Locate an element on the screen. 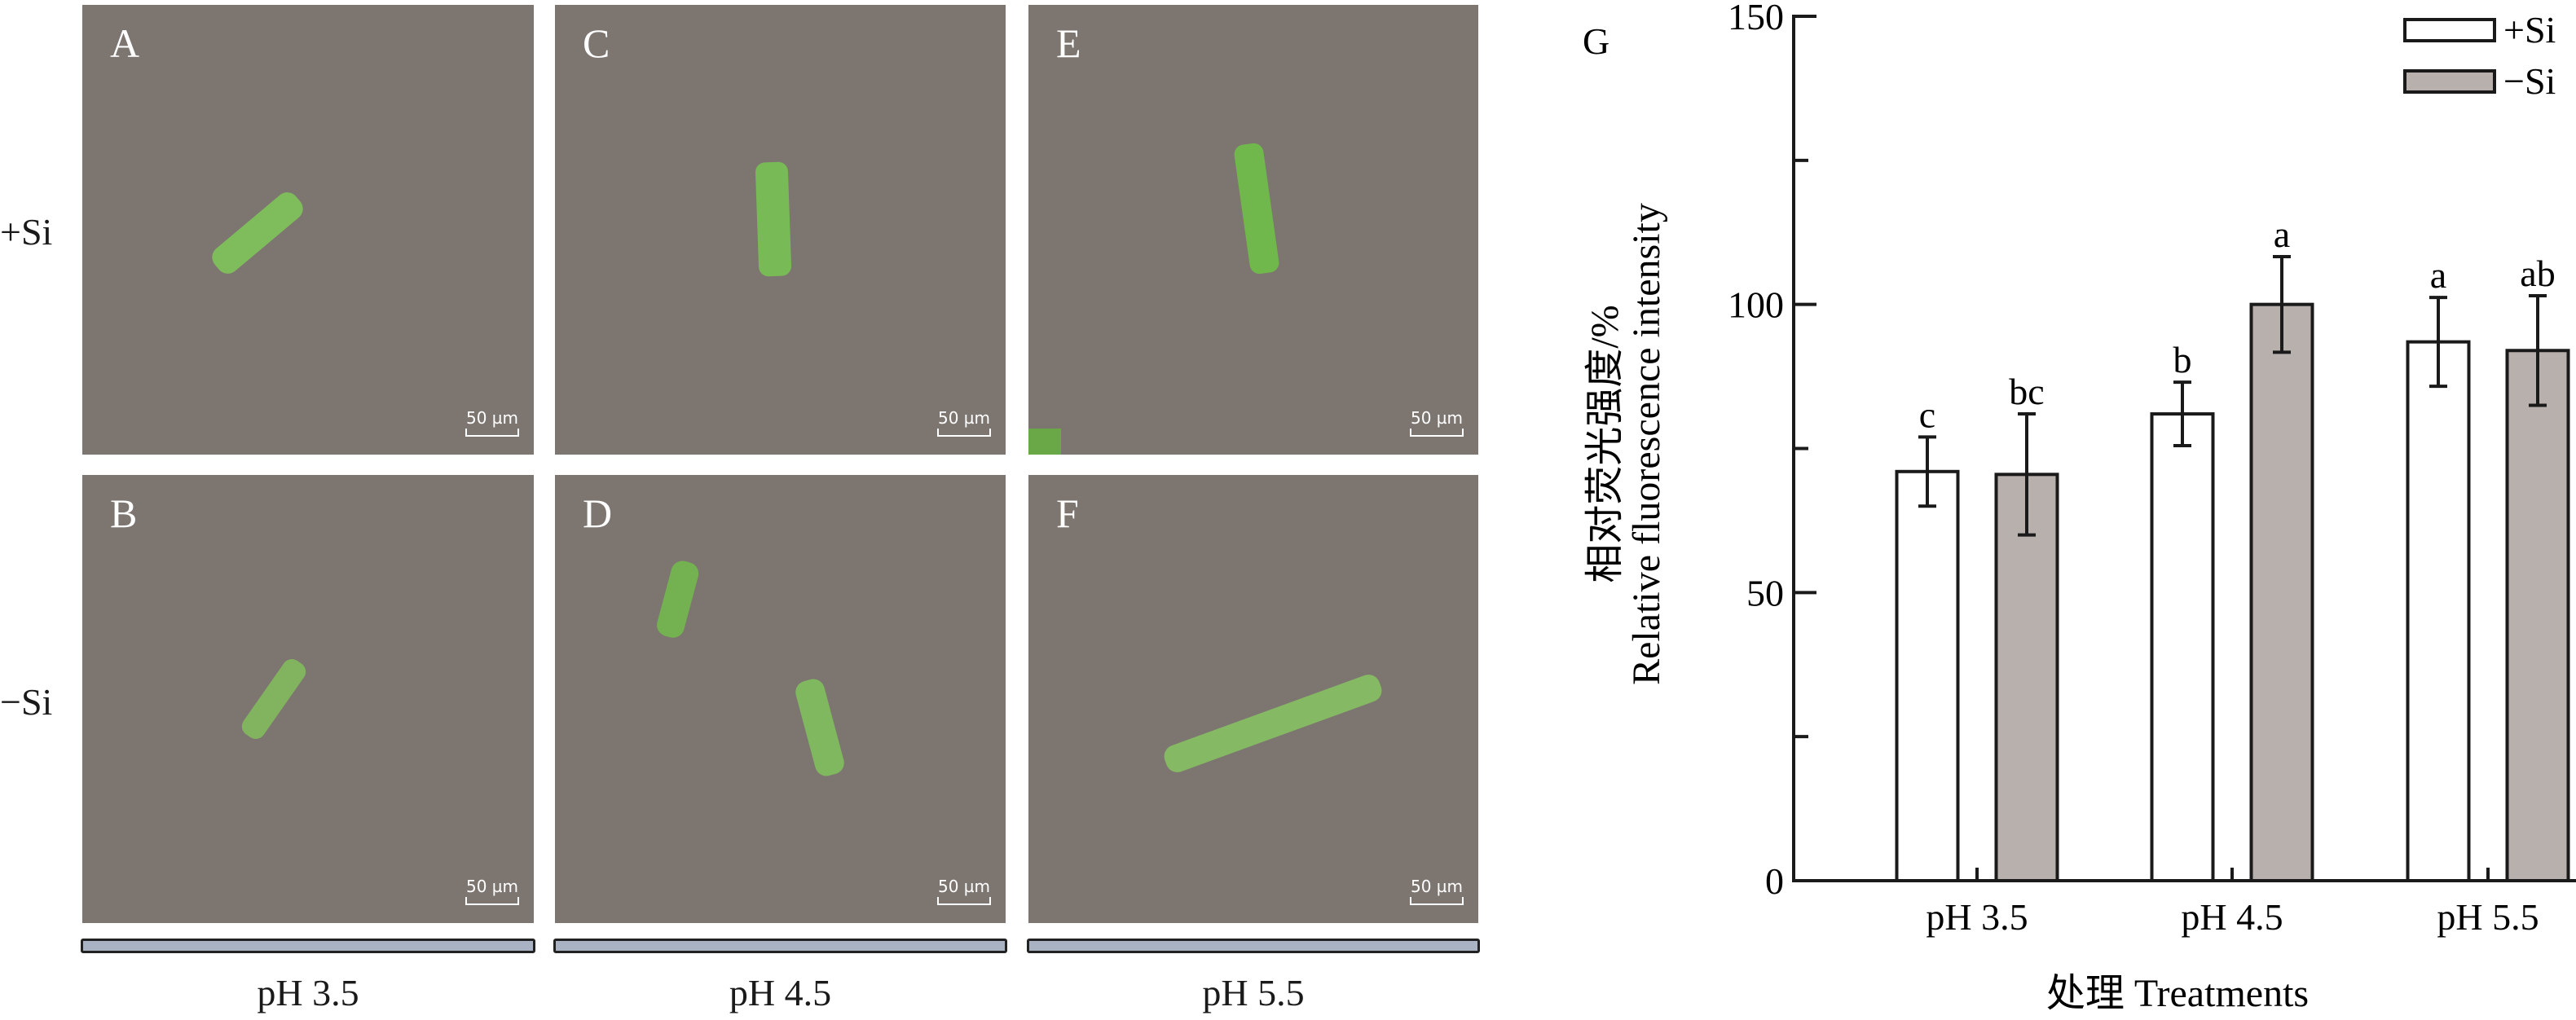  significance-letter: ab is located at coordinates (2537, 274).